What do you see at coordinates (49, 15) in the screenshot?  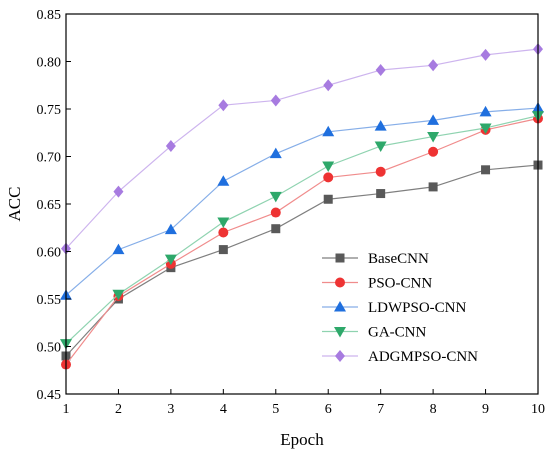 I see `y-tick-label: 0.85` at bounding box center [49, 15].